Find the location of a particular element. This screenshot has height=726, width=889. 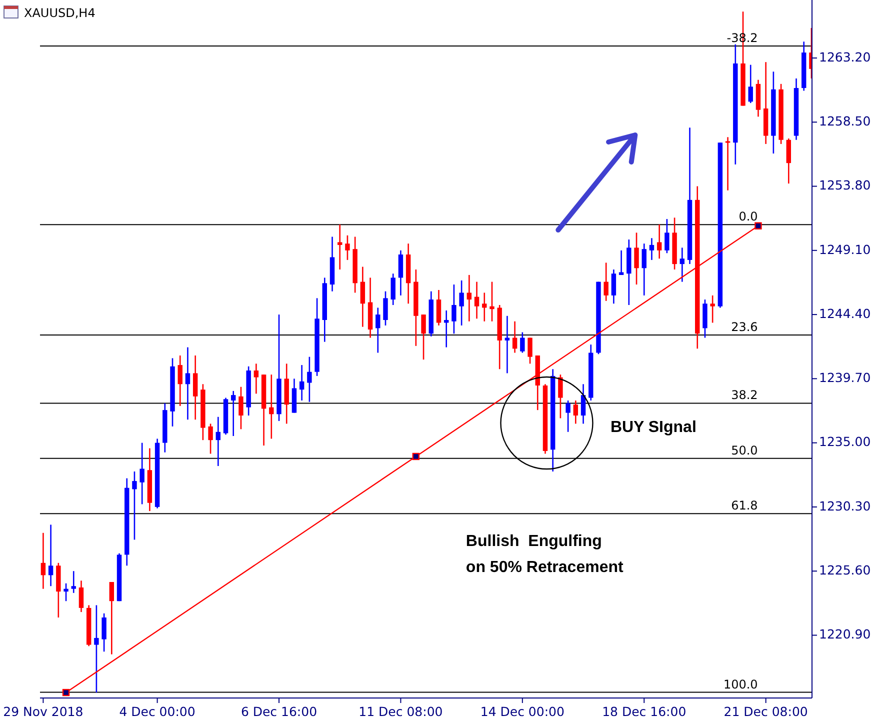

y-tick-label: 1235.00 is located at coordinates (845, 442).